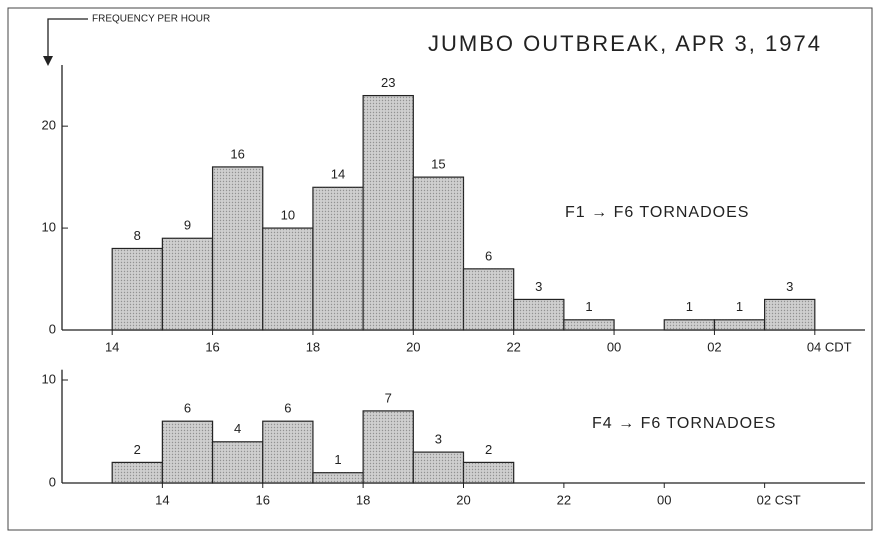 The image size is (886, 538). Describe the element at coordinates (288, 215) in the screenshot. I see `data-label: 10` at that location.